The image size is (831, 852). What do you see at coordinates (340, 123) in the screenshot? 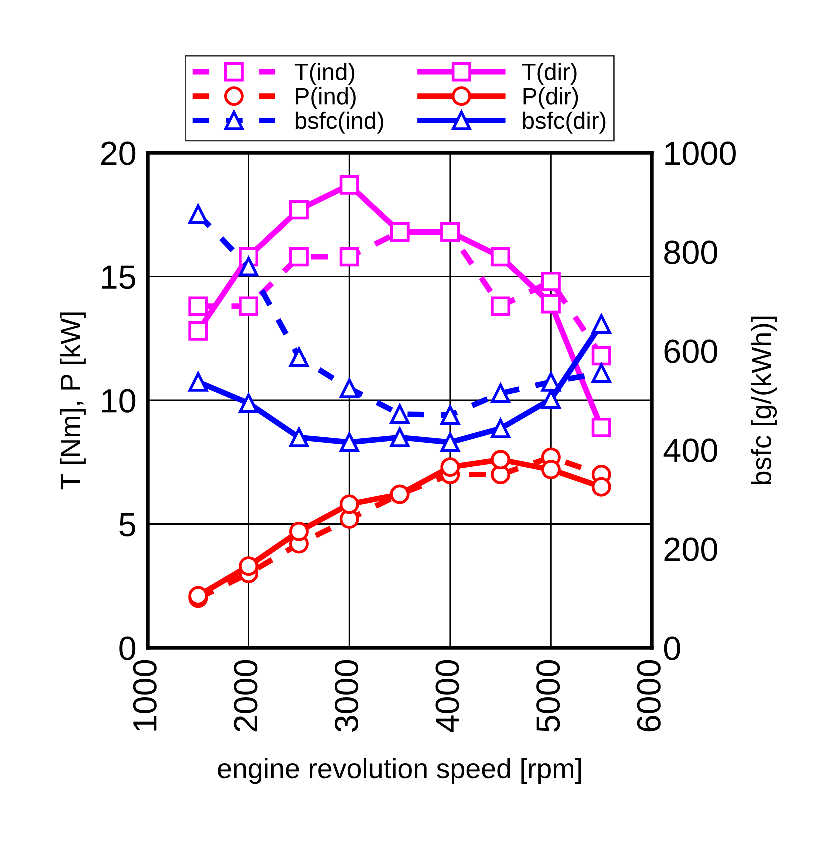
I see `legend-label: bsfc(ind)` at bounding box center [340, 123].